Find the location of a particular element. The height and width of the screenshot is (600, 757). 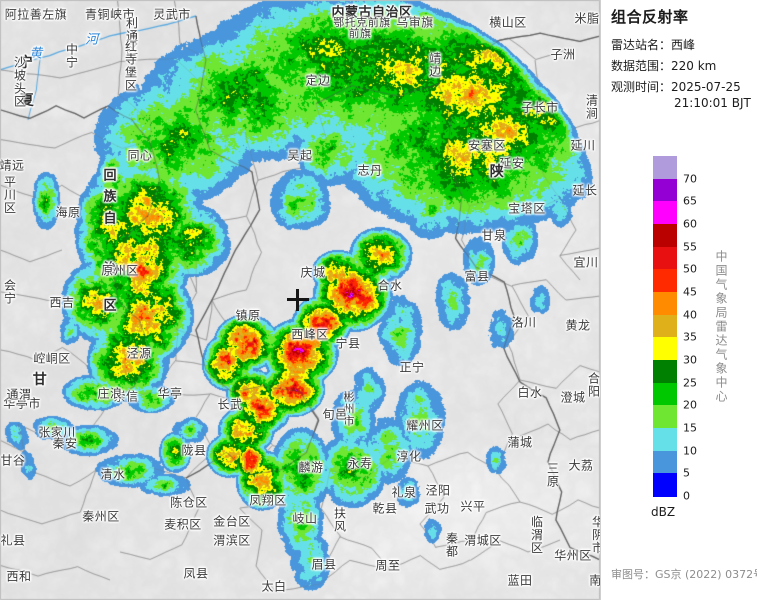

map-label-92: 太白 is located at coordinates (274, 586).